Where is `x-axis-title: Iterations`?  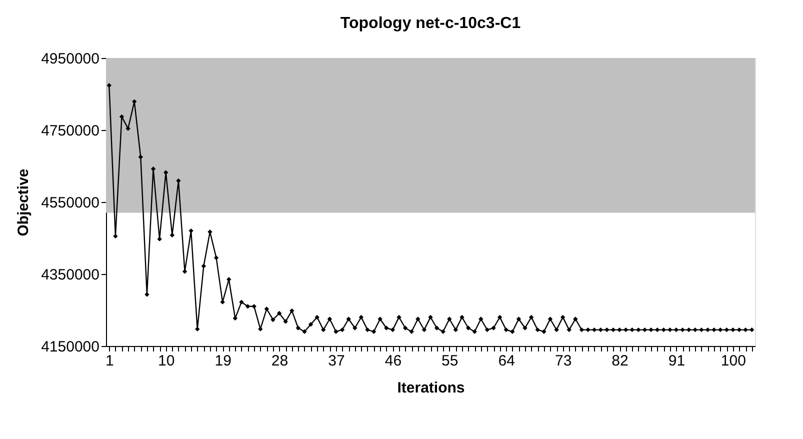
x-axis-title: Iterations is located at coordinates (431, 388).